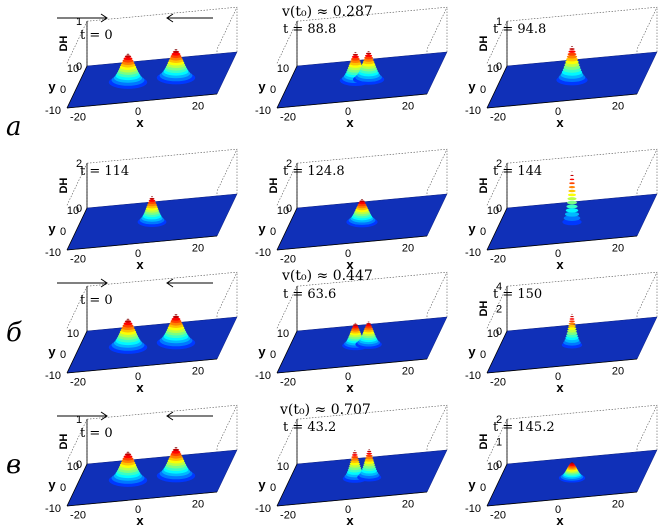 This screenshot has height=529, width=658. Describe the element at coordinates (360, 207) in the screenshot. I see `surface-plot-panel: -20 0 20 10 0 -10 x y 2 0 DH t = 124.8` at that location.